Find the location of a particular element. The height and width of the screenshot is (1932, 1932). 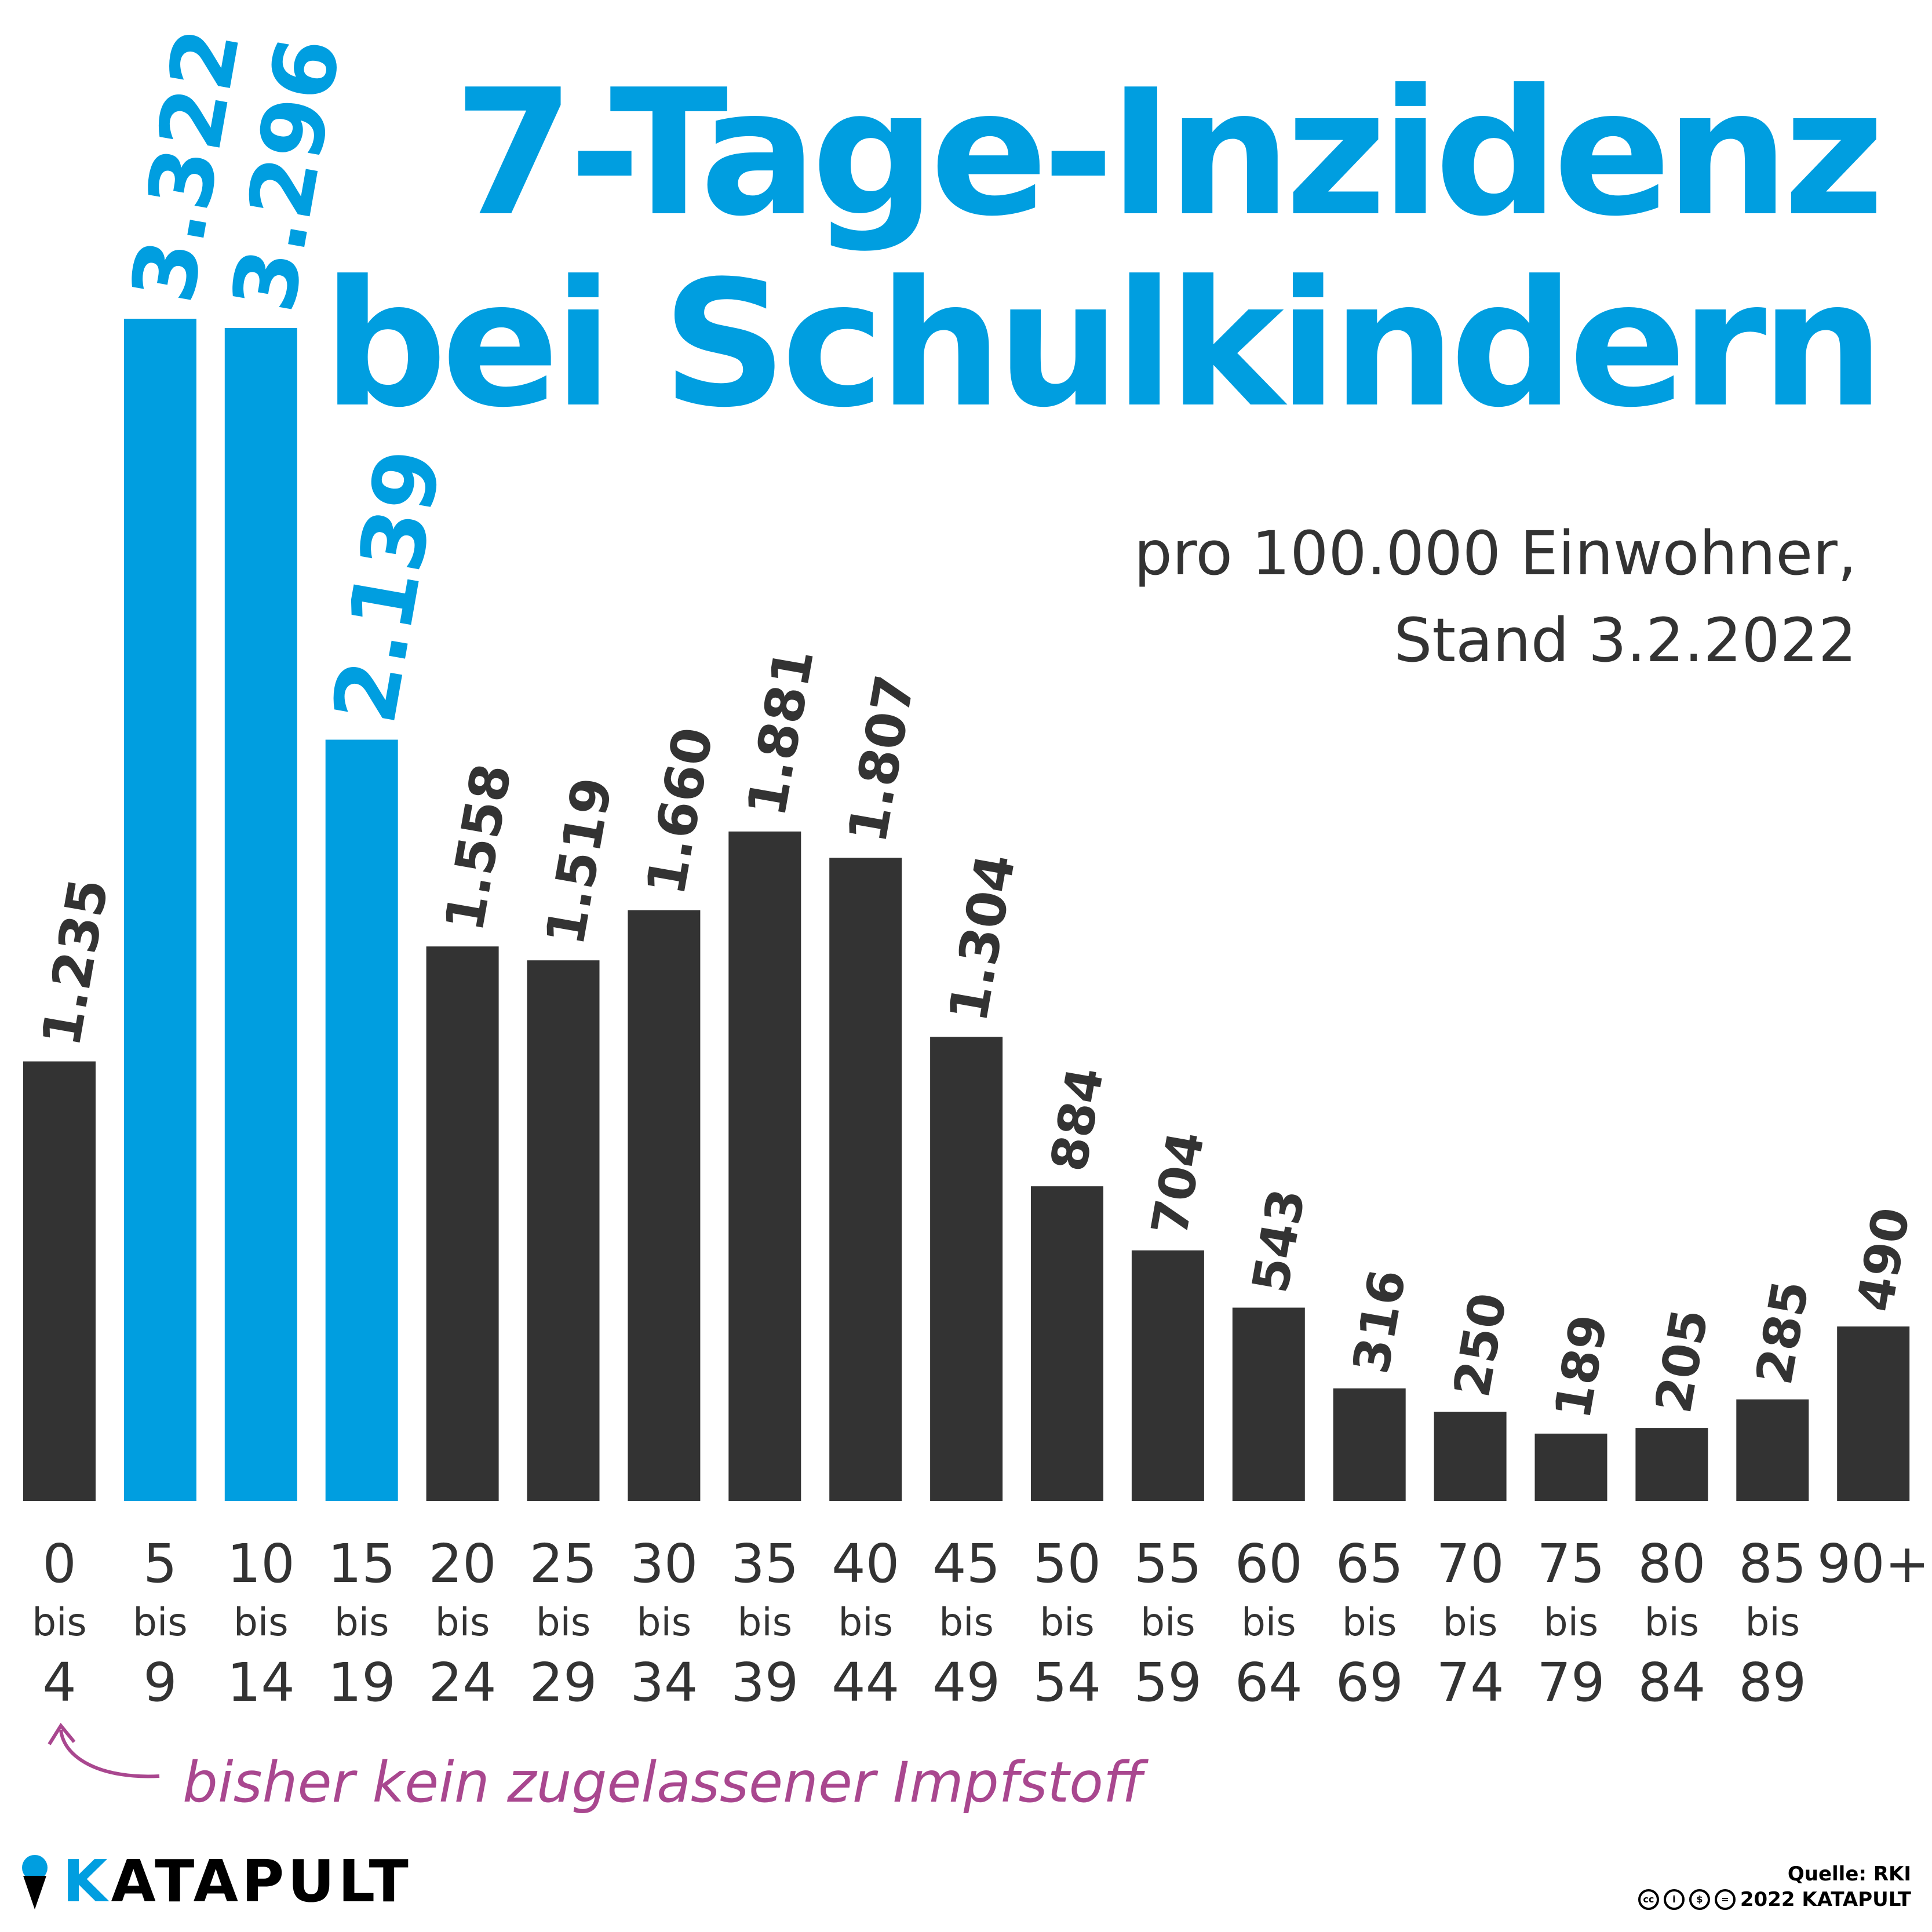

katapult-logo: KATAPULT is located at coordinates (214, 1881).